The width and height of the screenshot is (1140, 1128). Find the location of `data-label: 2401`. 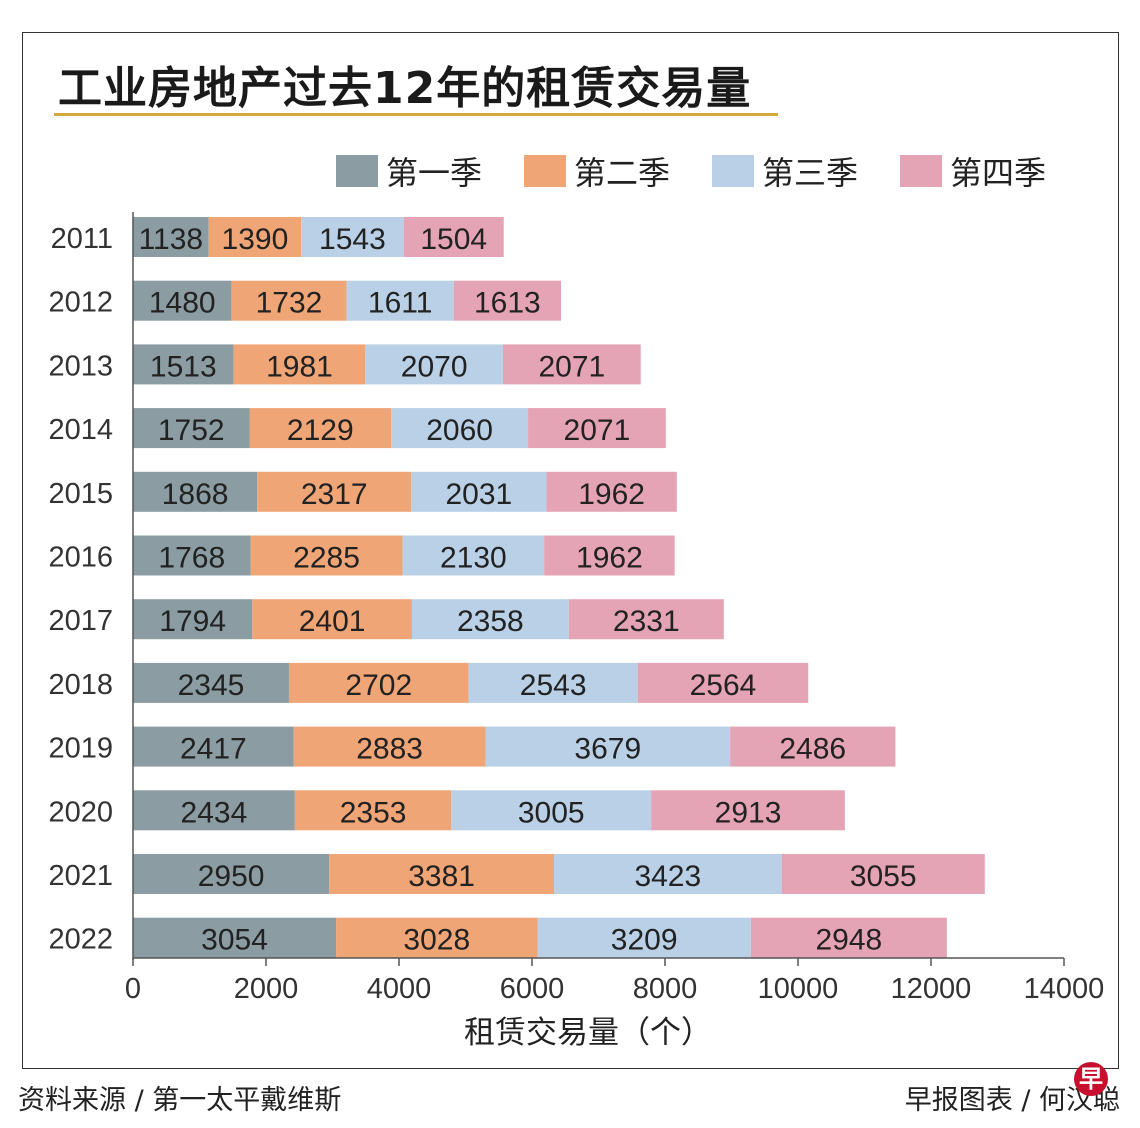

data-label: 2401 is located at coordinates (332, 621).